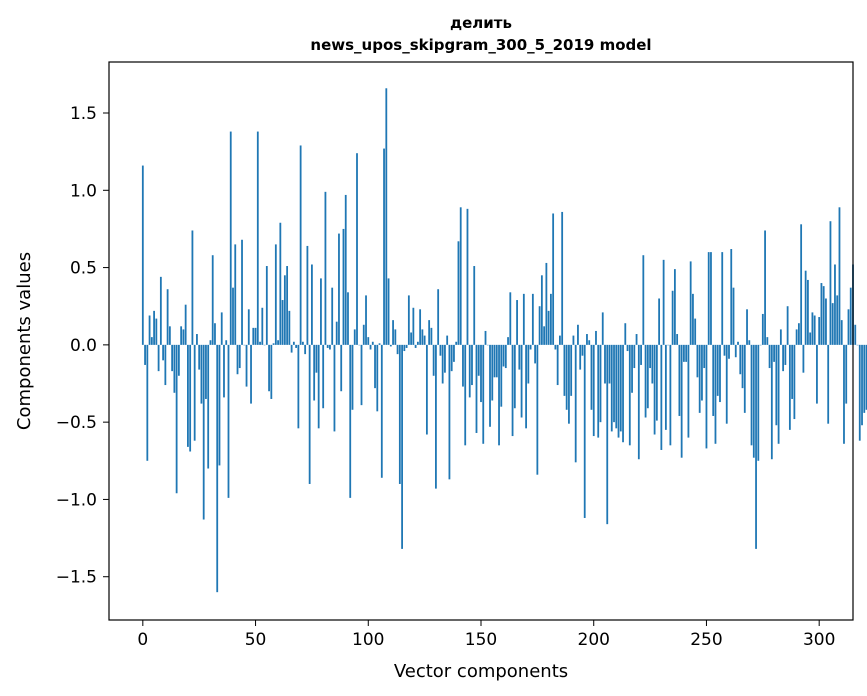  Describe the element at coordinates (83, 191) in the screenshot. I see `y-tick-label: 1.0` at that location.